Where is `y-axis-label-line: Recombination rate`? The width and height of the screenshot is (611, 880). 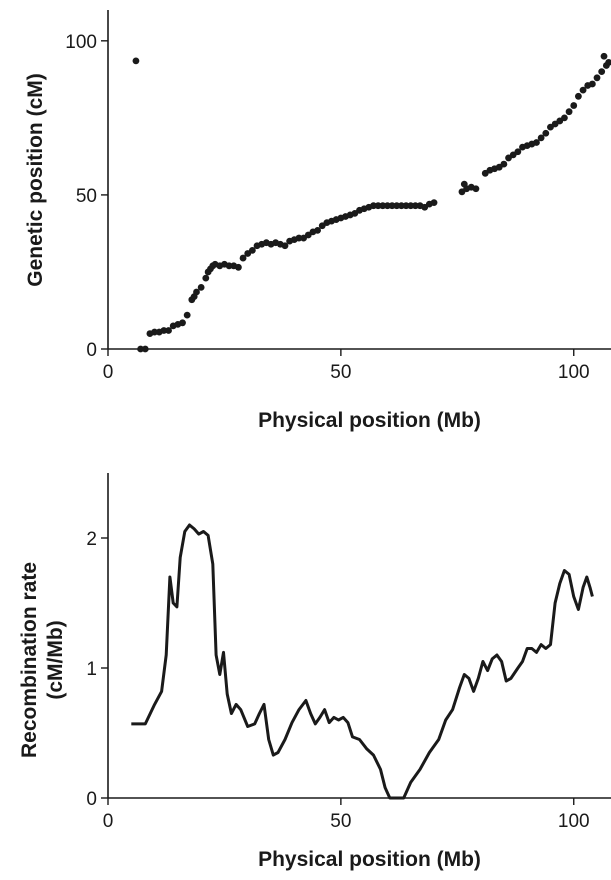 y-axis-label-line: Recombination rate is located at coordinates (29, 660).